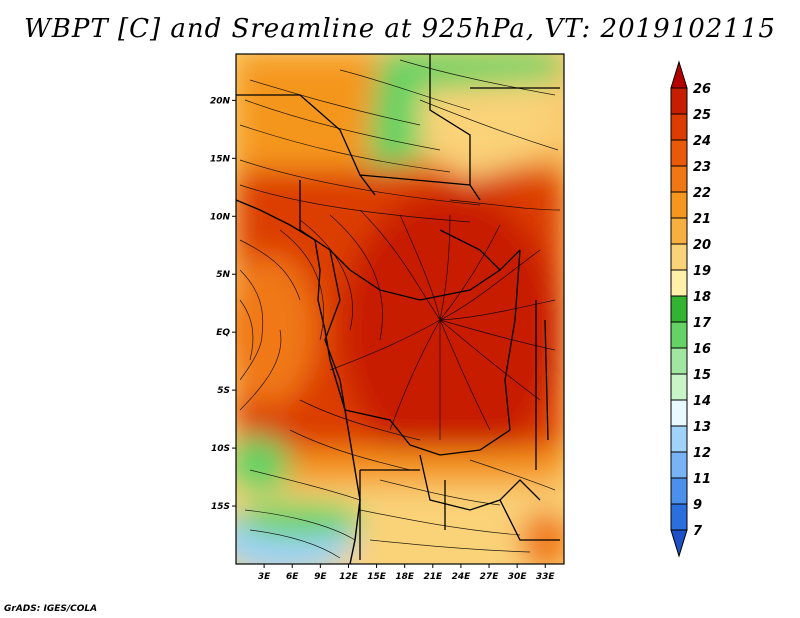 The image size is (800, 618). Describe the element at coordinates (349, 577) in the screenshot. I see `lon-tick-label: 12E` at that location.